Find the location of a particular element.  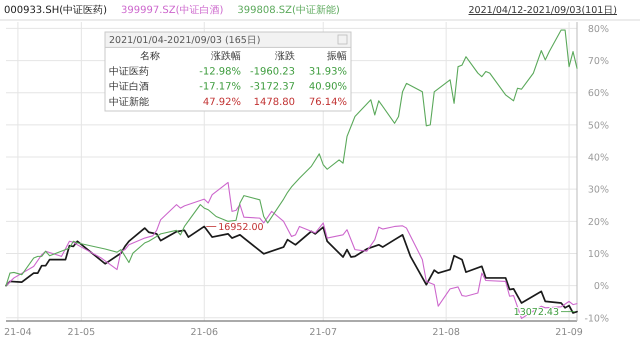

x-tick-label: 21-08 is located at coordinates (446, 332).